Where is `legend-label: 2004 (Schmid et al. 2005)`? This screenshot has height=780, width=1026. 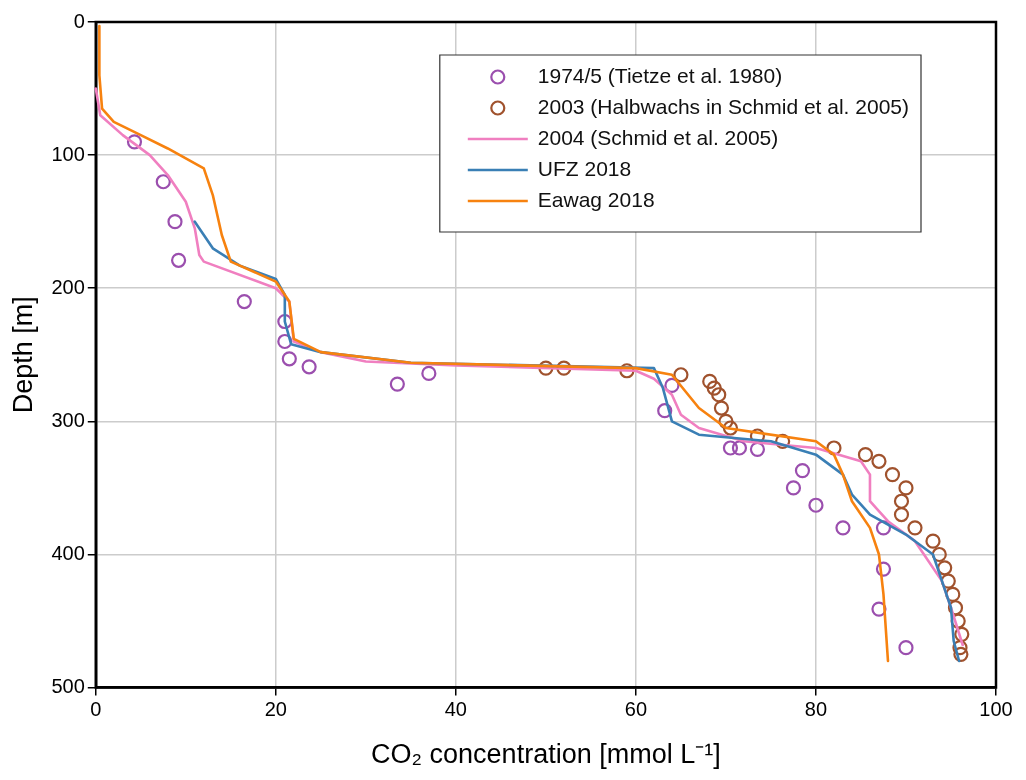 legend-label: 2004 (Schmid et al. 2005) is located at coordinates (658, 137).